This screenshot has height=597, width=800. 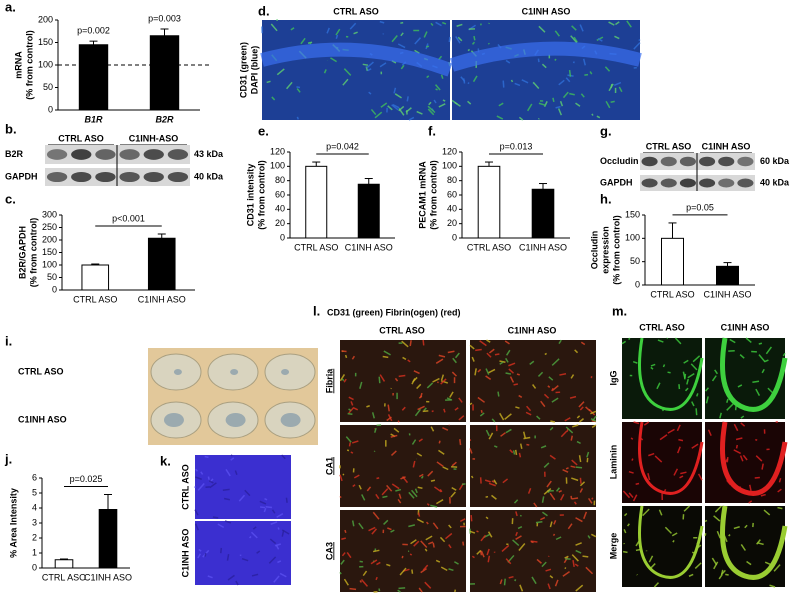 I want to click on panel-letter: k., so click(x=165, y=460).